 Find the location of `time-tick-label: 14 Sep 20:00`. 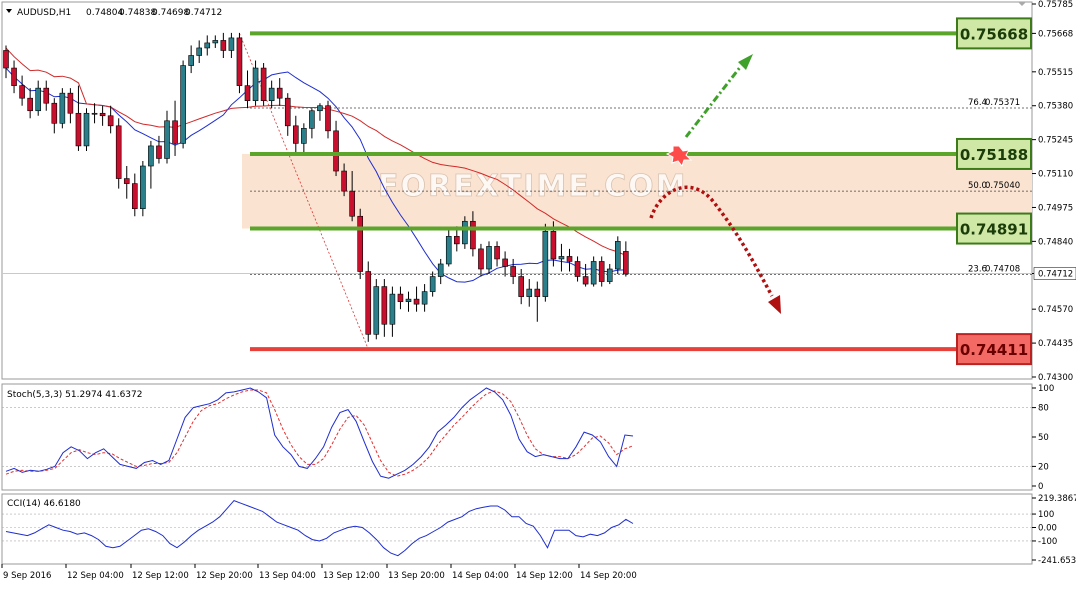

time-tick-label: 14 Sep 20:00 is located at coordinates (608, 576).